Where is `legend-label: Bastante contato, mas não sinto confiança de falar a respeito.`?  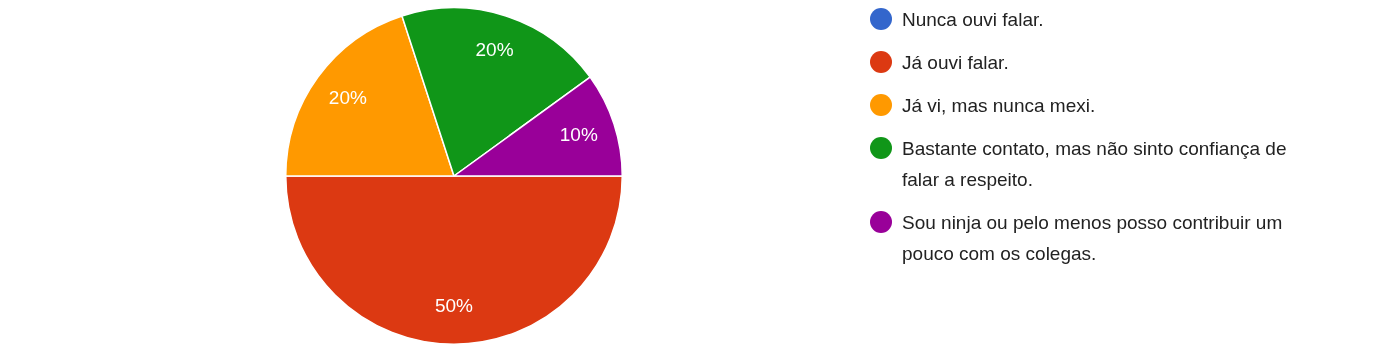 legend-label: Bastante contato, mas não sinto confiança de falar a respeito. is located at coordinates (1095, 164).